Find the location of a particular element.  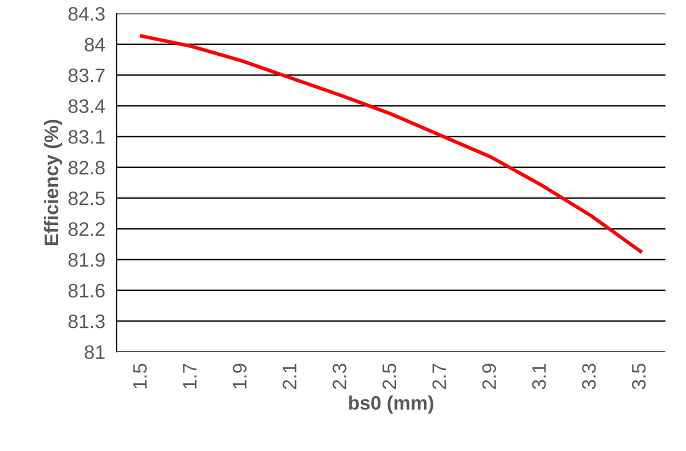

x-tick-label: 2.1 is located at coordinates (289, 376).